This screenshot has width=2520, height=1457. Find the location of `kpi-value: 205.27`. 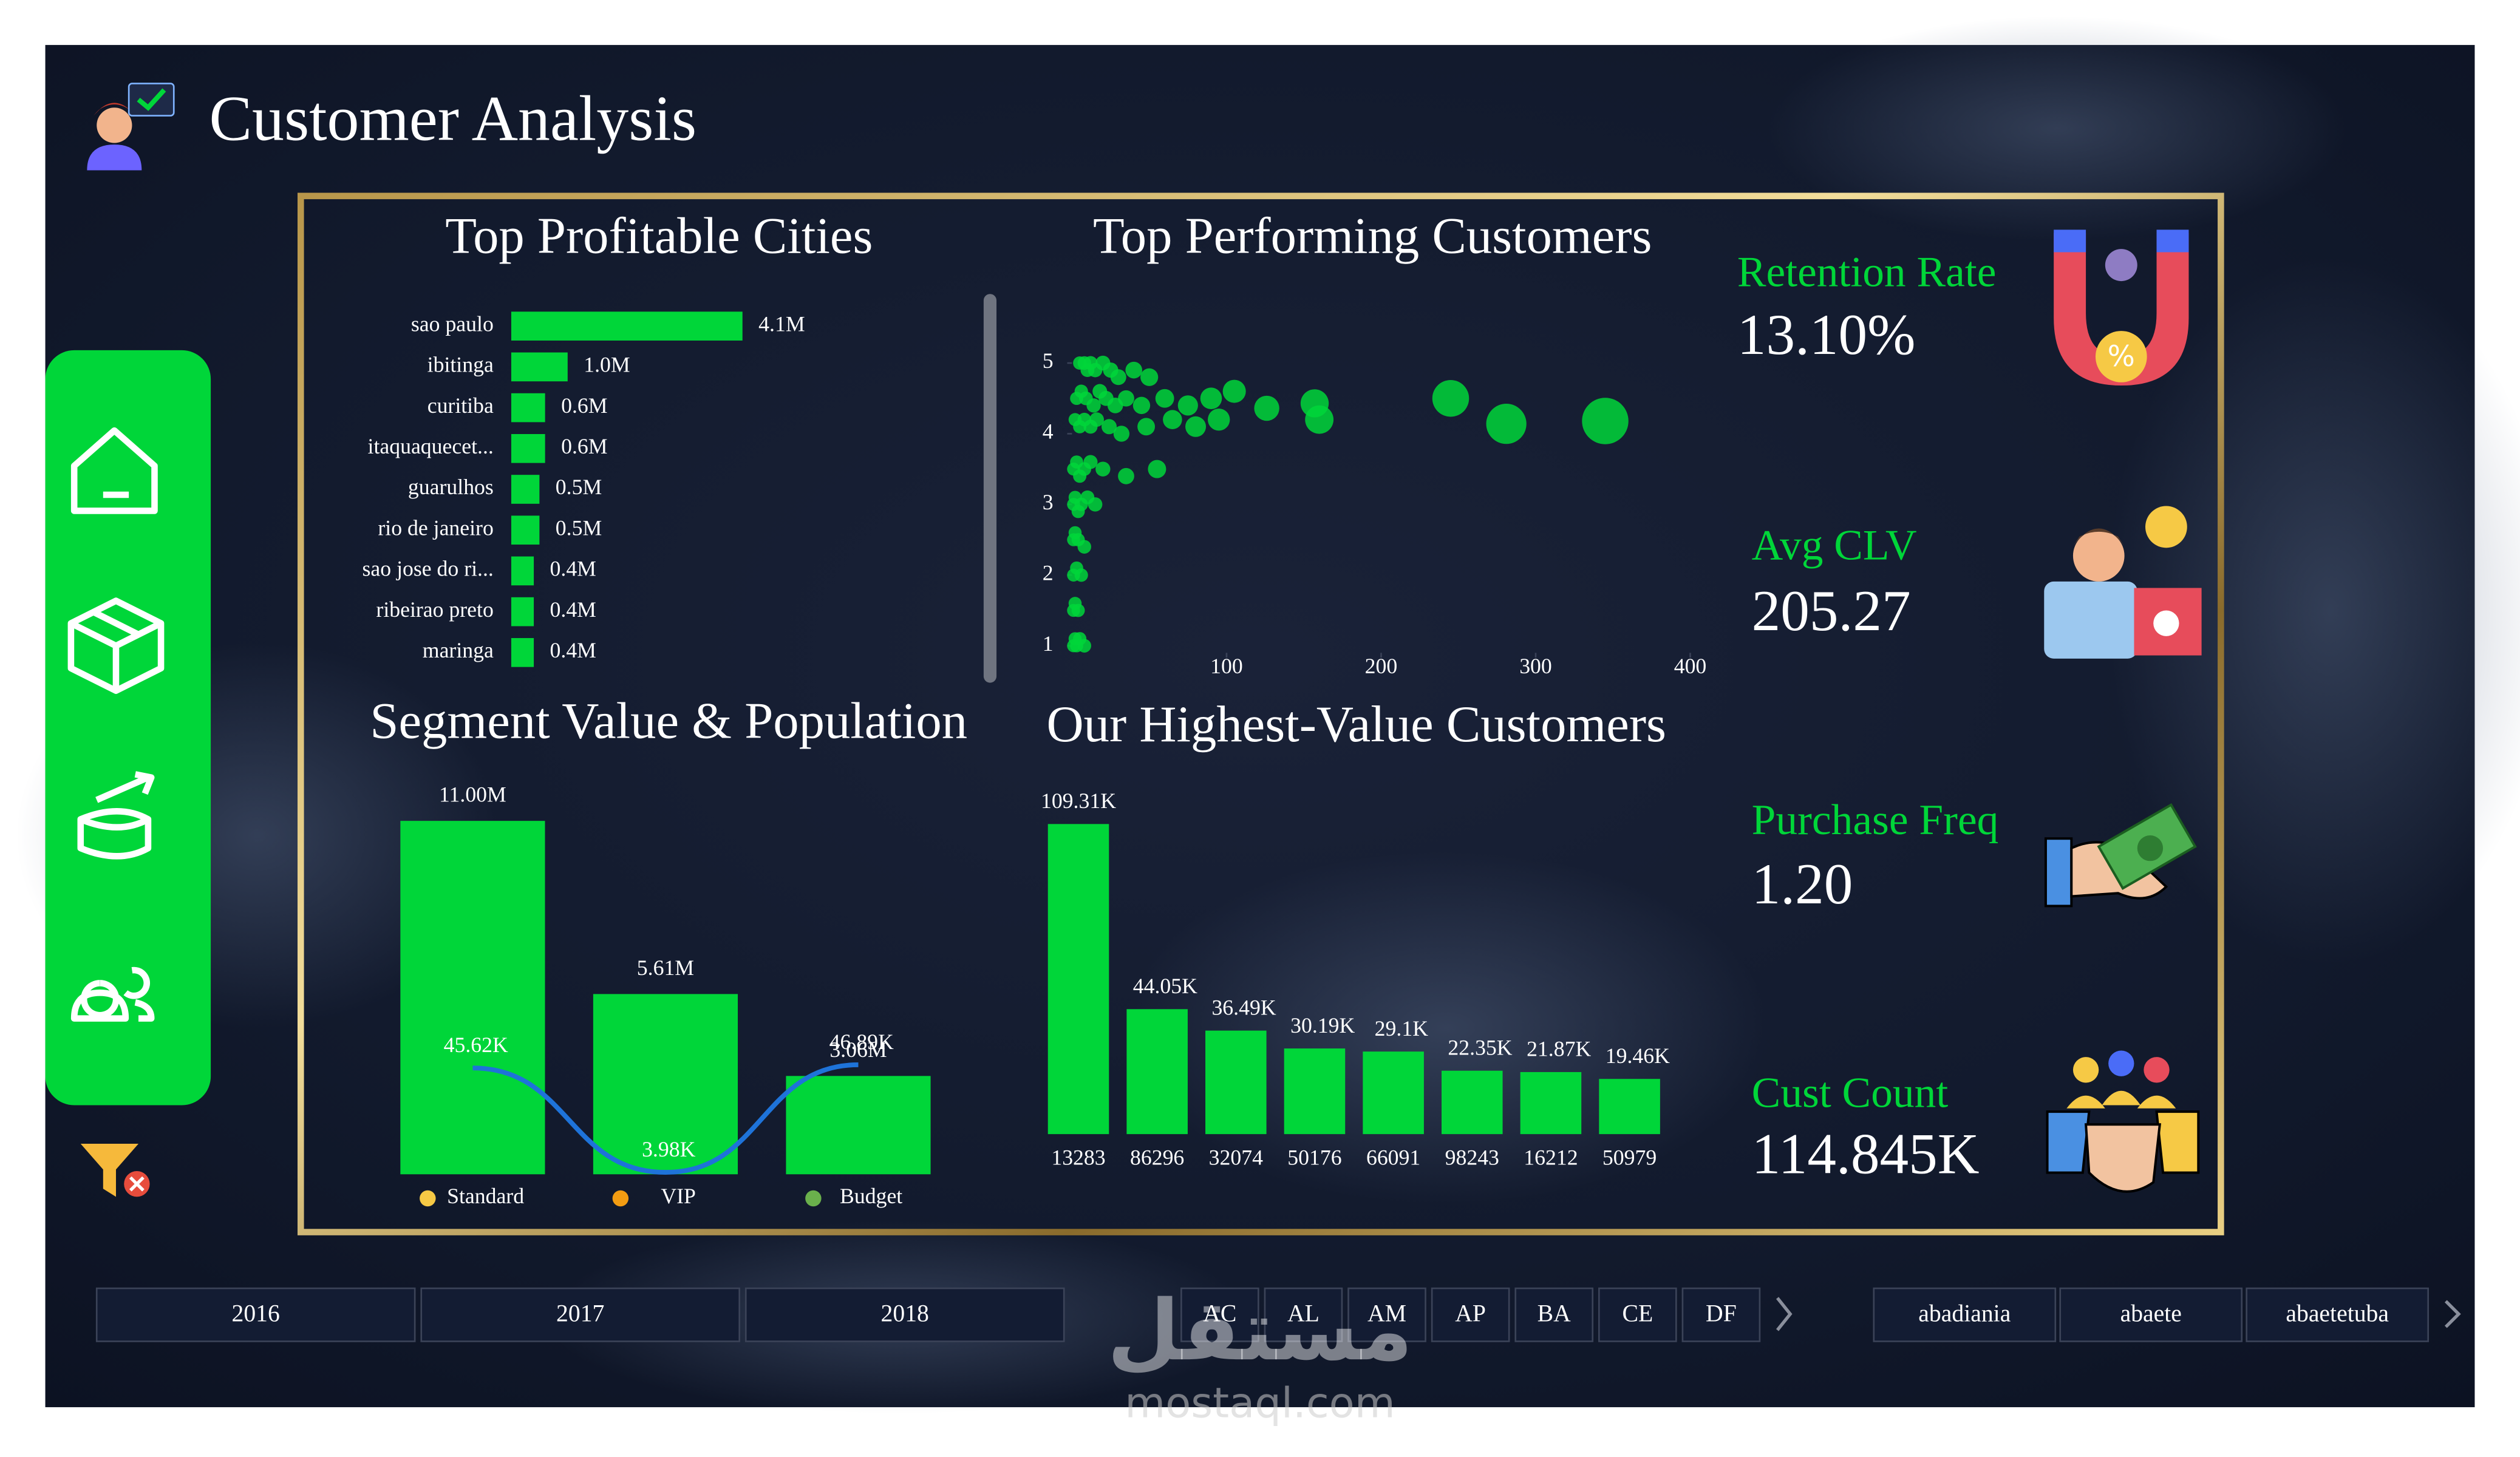

kpi-value: 205.27 is located at coordinates (1831, 611).